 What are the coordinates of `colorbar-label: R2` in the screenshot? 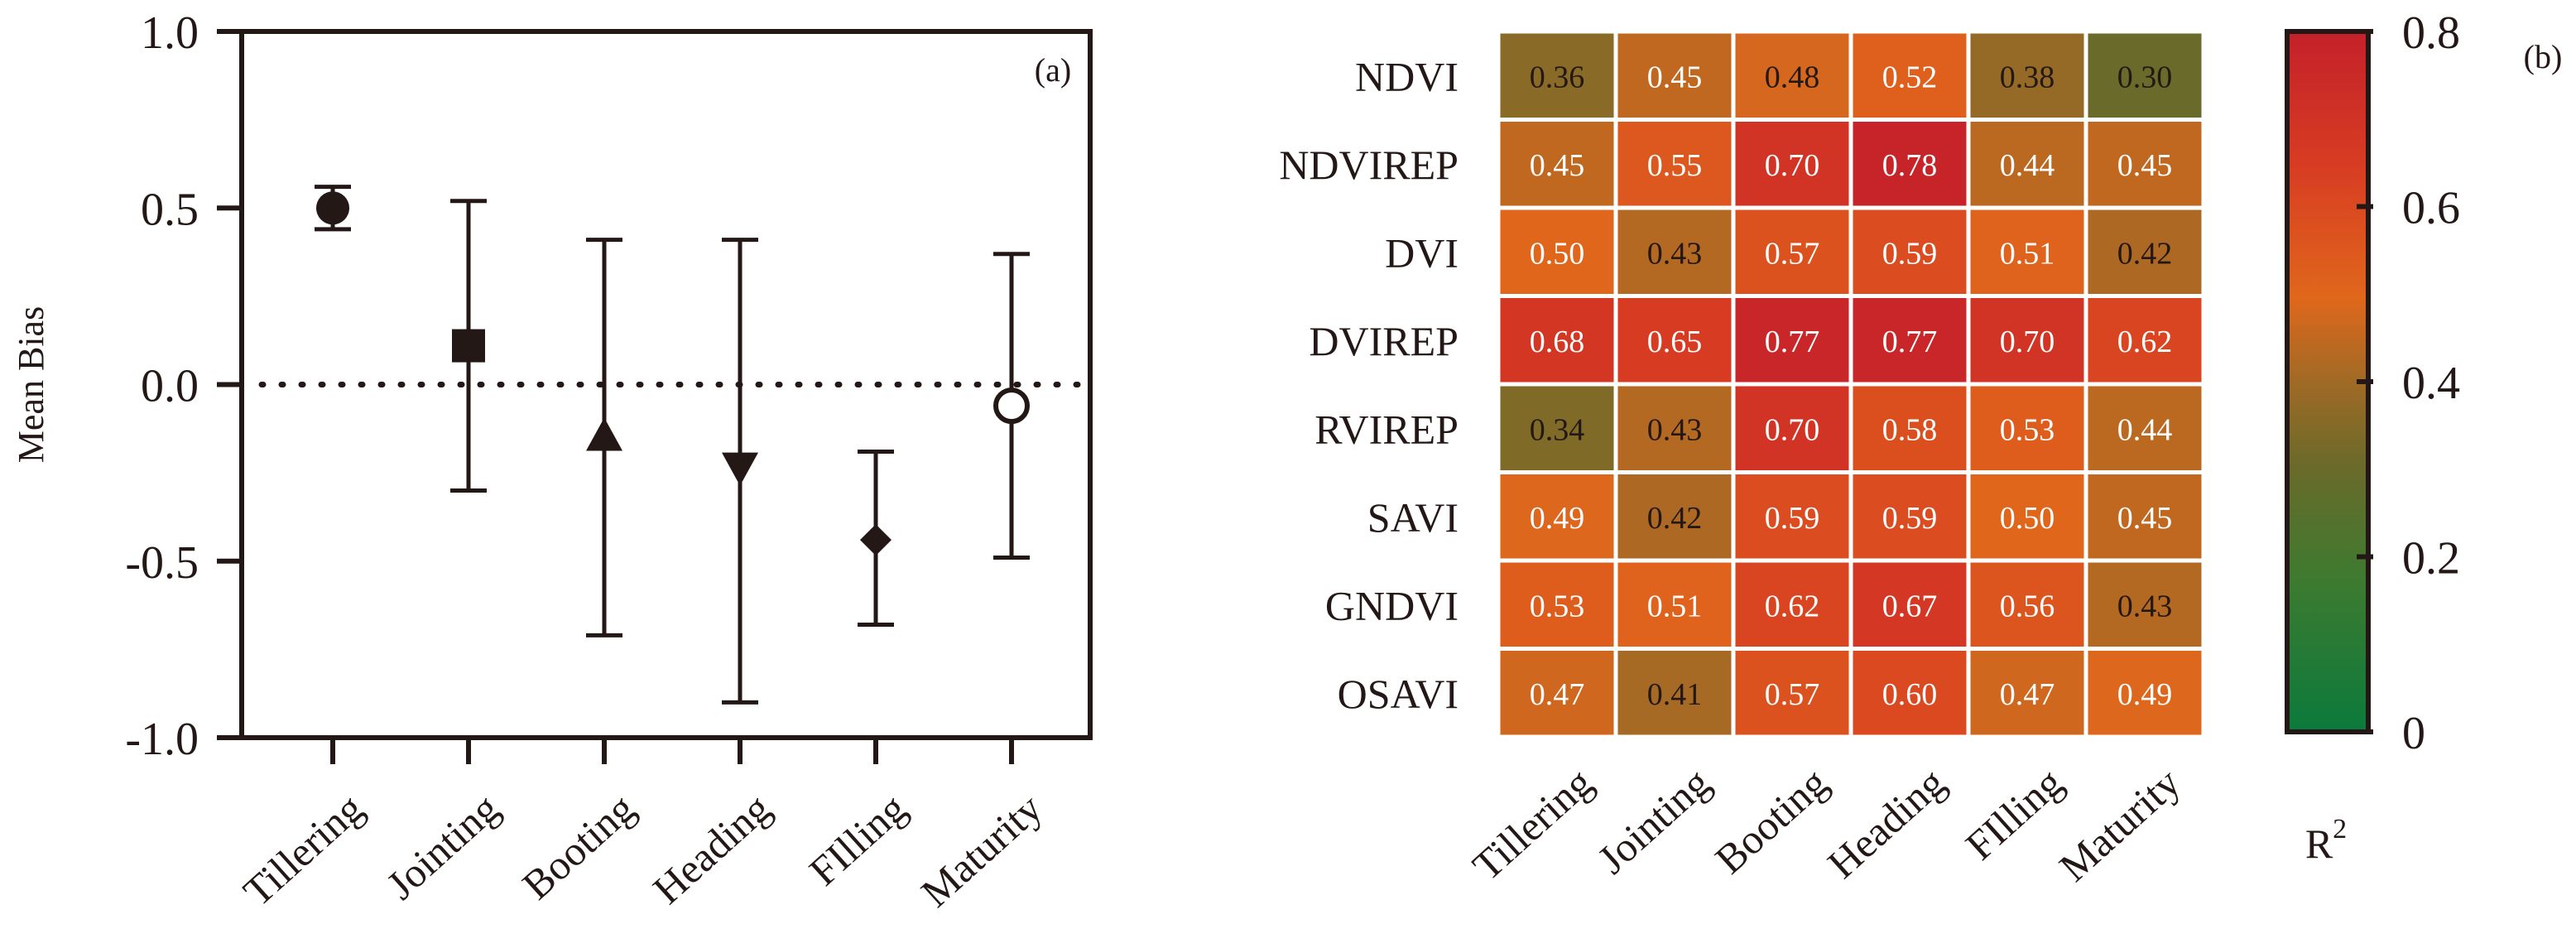 It's located at (2326, 840).